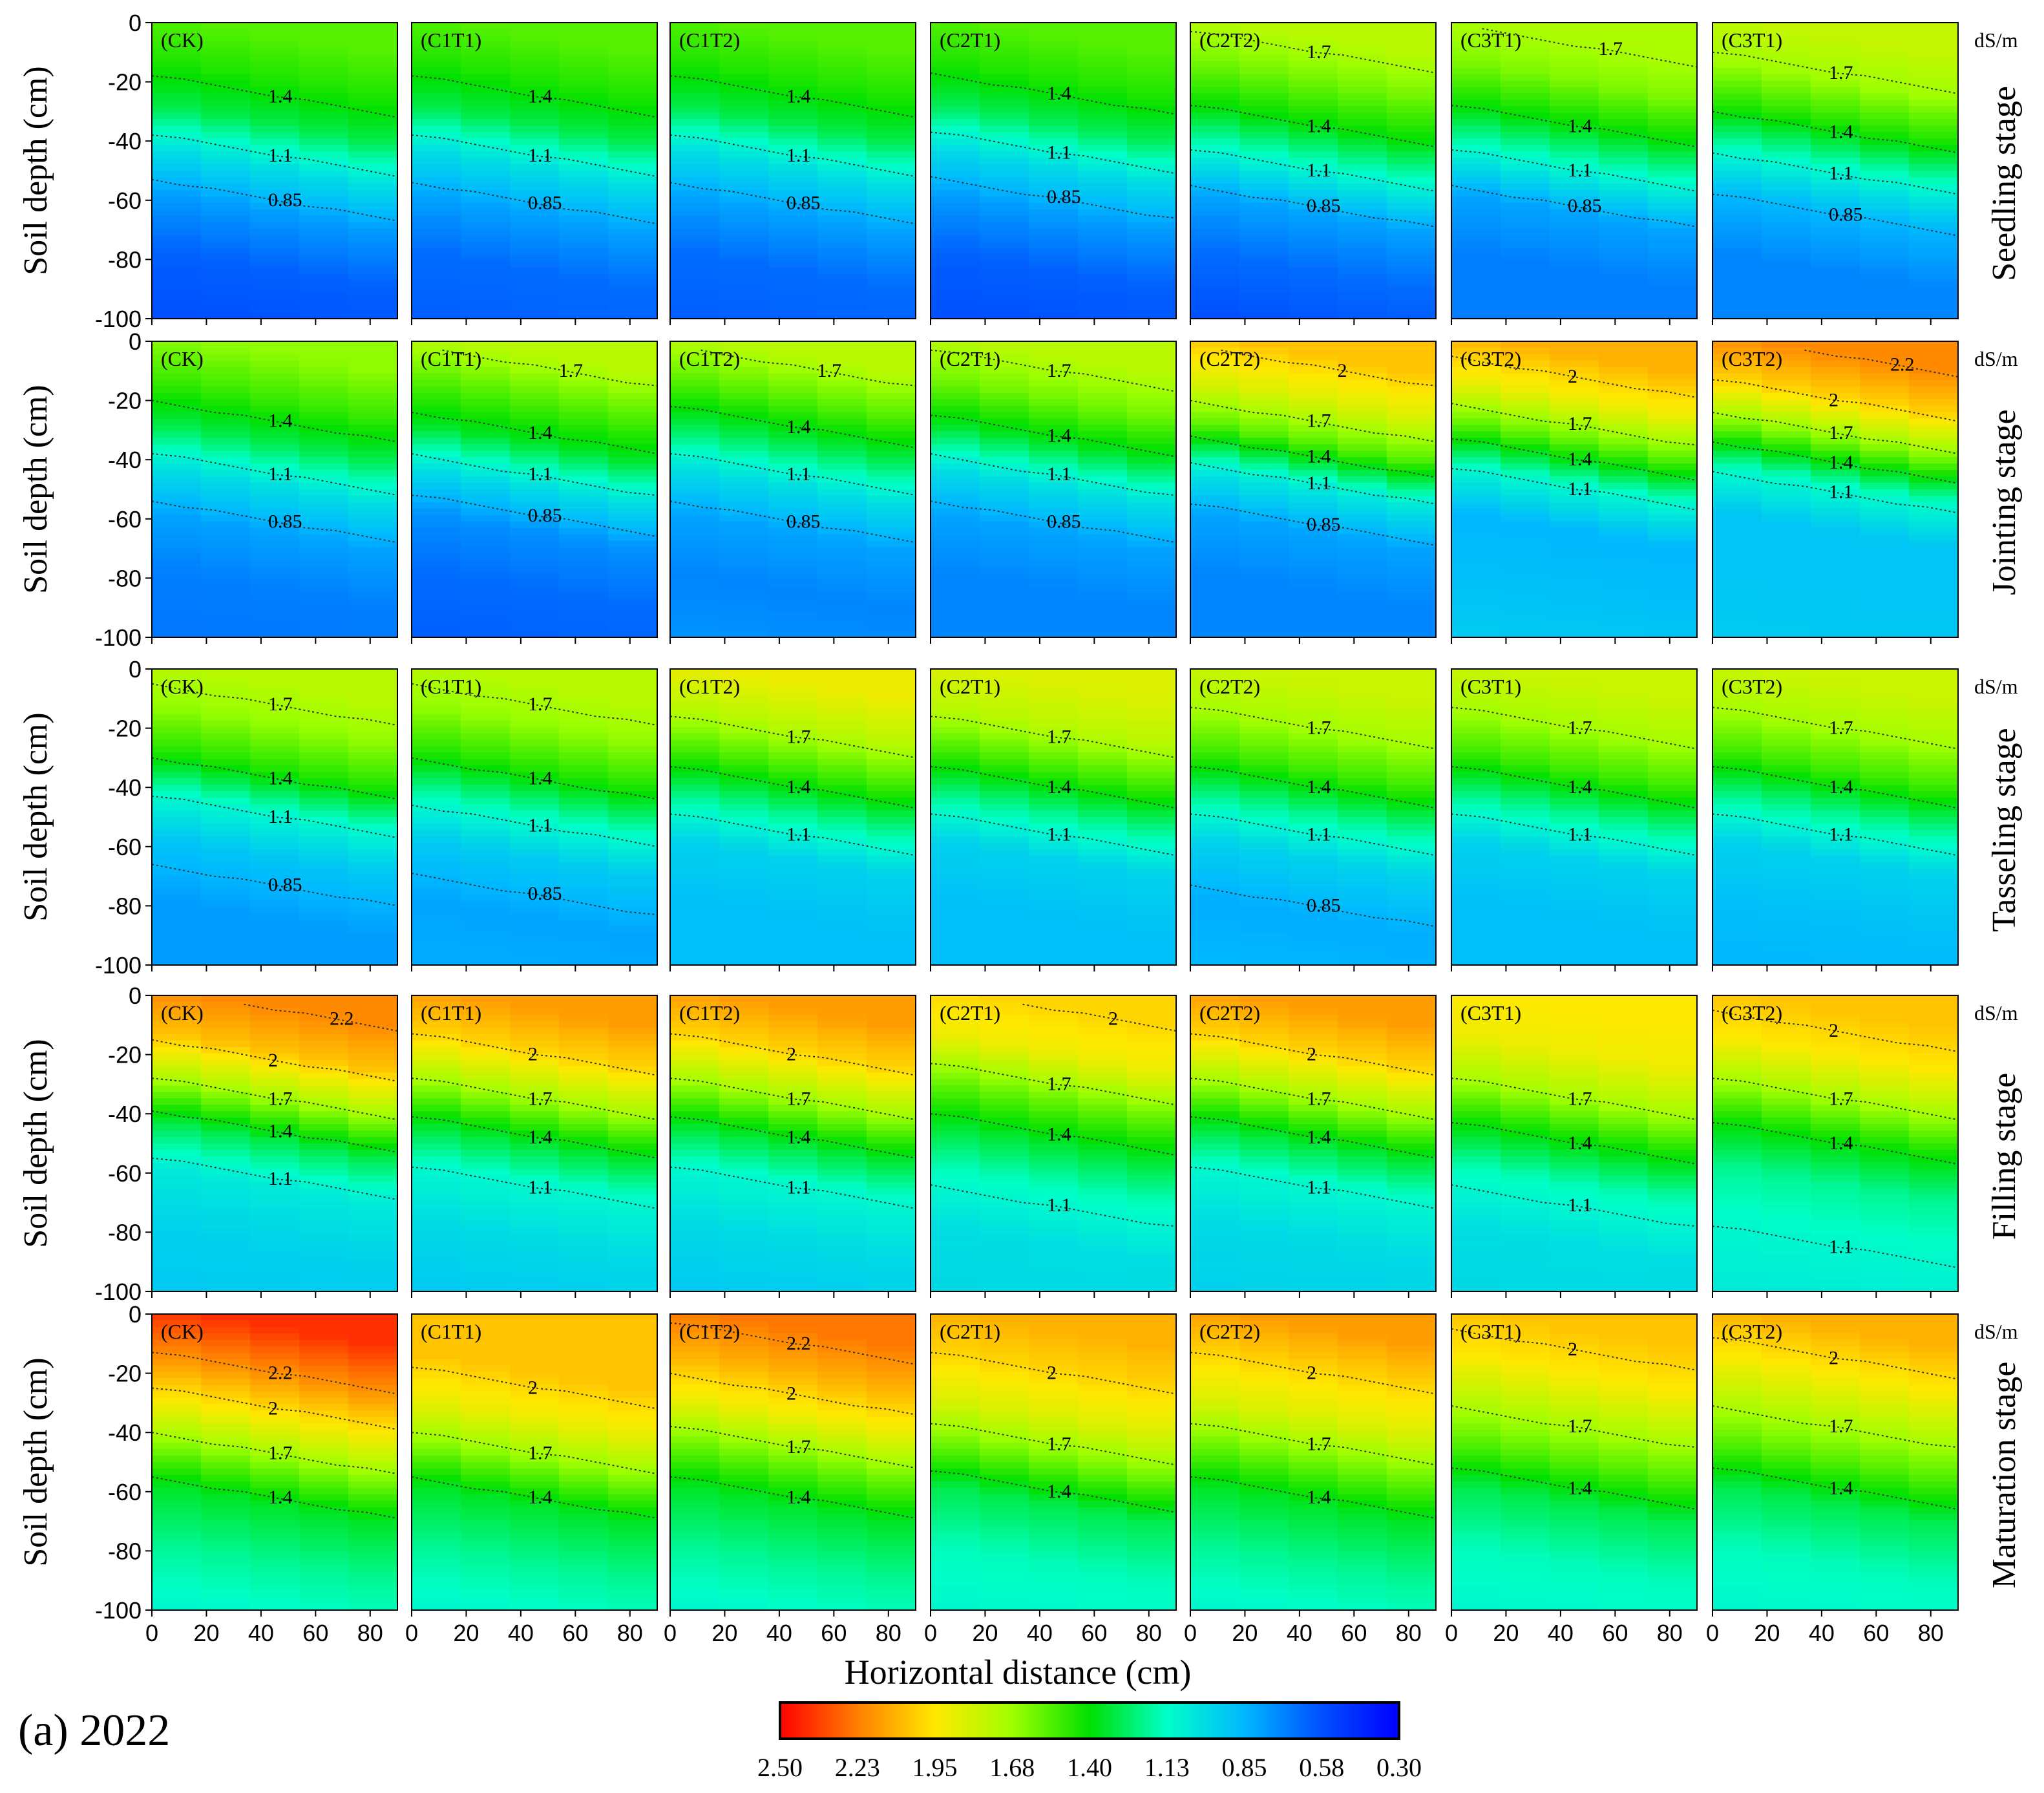  Describe the element at coordinates (534, 778) in the screenshot. I see `contour-line` at that location.